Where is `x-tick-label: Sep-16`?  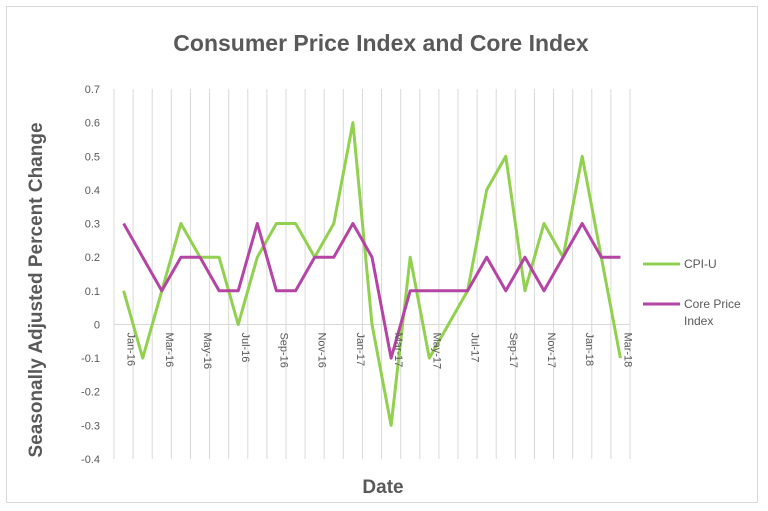
x-tick-label: Sep-16 is located at coordinates (283, 349).